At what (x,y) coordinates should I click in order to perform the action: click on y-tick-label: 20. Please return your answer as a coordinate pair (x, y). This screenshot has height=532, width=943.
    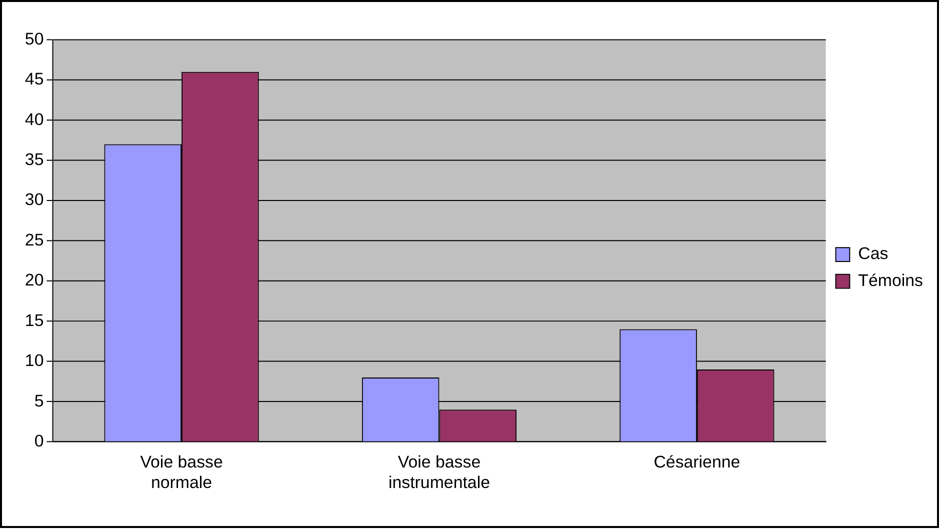
    Looking at the image, I should click on (34, 280).